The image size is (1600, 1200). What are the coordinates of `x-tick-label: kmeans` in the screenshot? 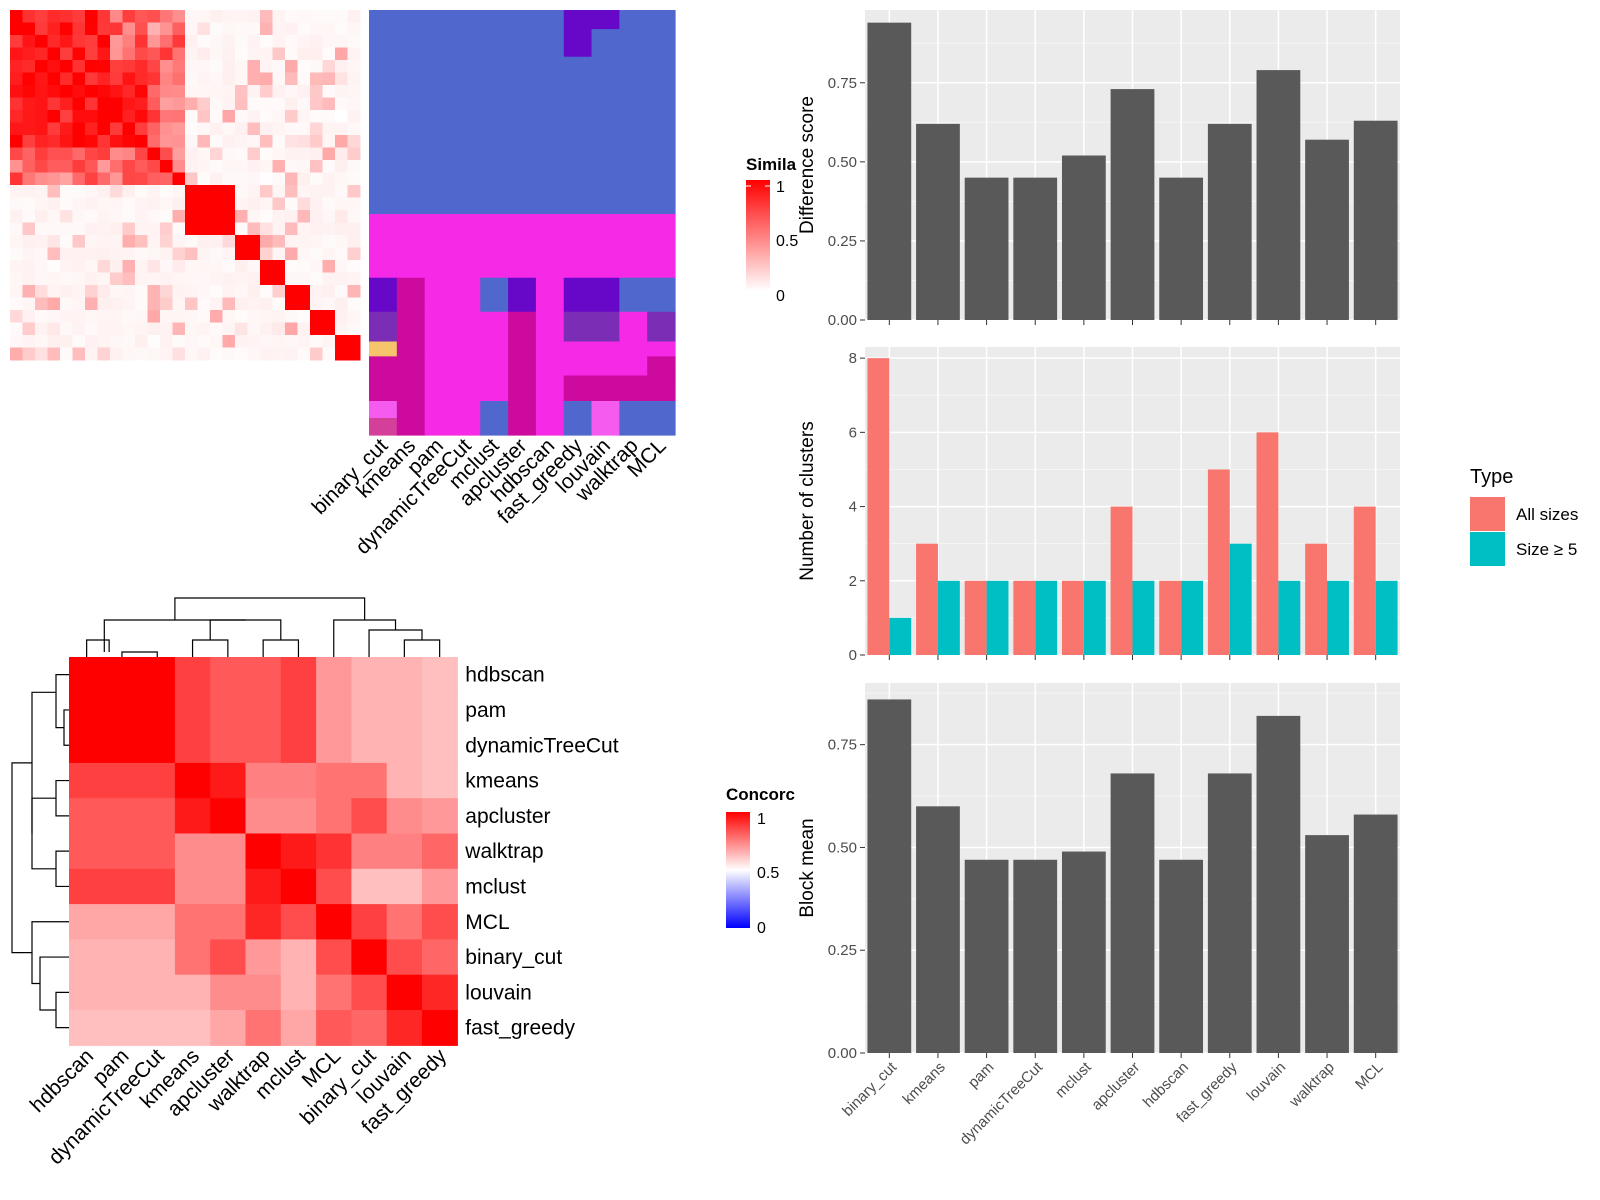 It's located at (924, 1083).